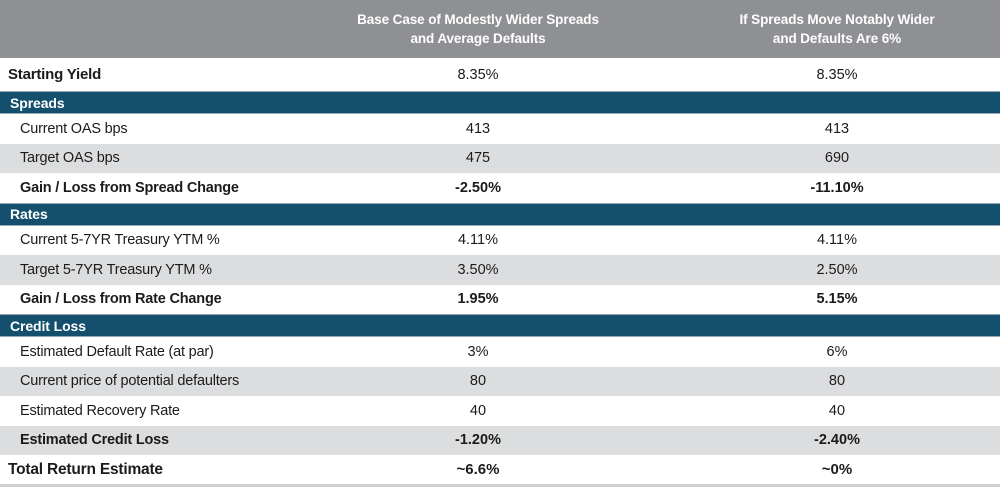 This screenshot has width=1000, height=487. Describe the element at coordinates (37, 102) in the screenshot. I see `section-label: Spreads` at that location.